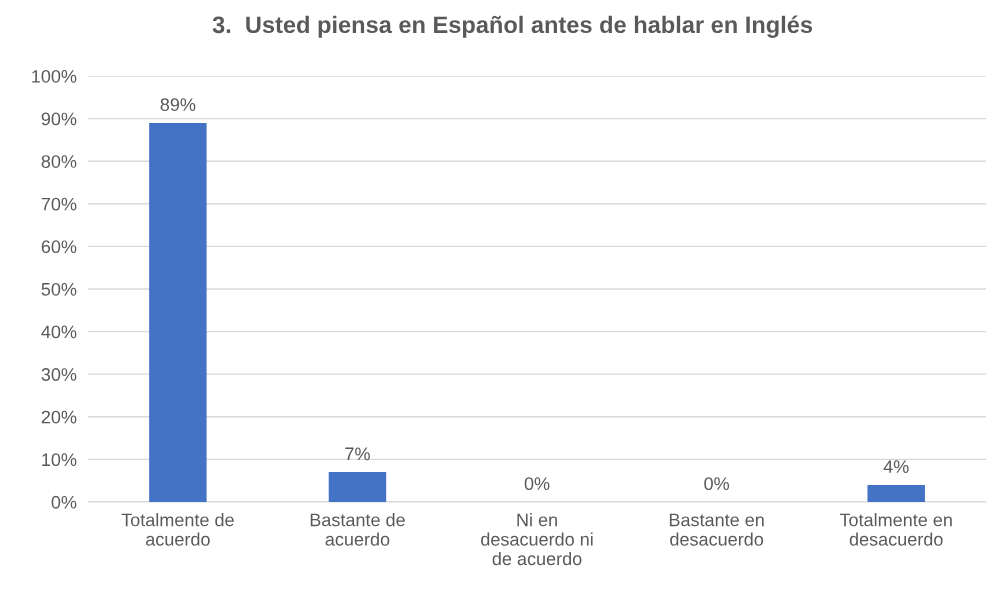 Image resolution: width=1001 pixels, height=594 pixels. What do you see at coordinates (177, 529) in the screenshot?
I see `x-tick-label: Totalmente de acuerdo` at bounding box center [177, 529].